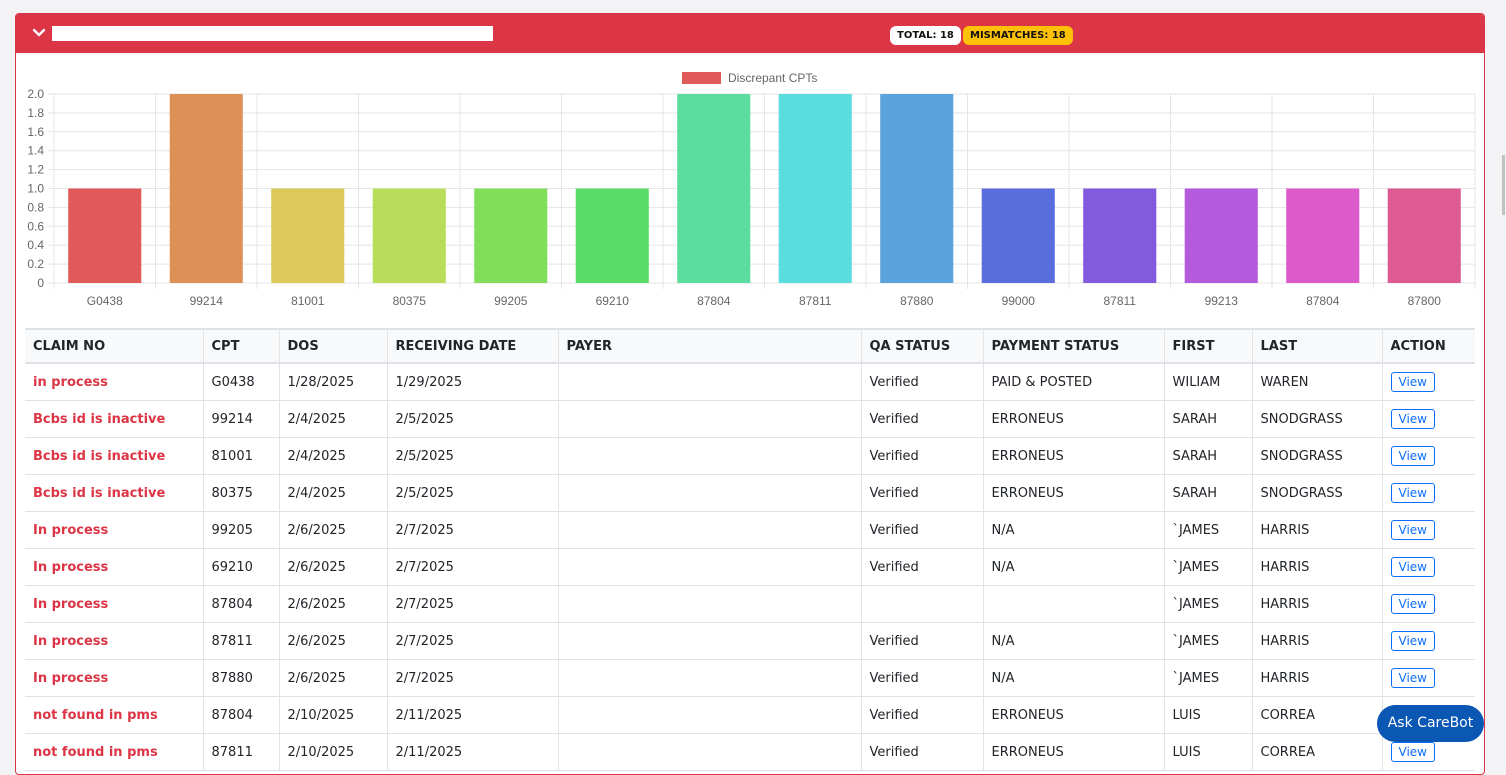 The height and width of the screenshot is (775, 1506). Describe the element at coordinates (772, 78) in the screenshot. I see `legend-label: Discrepant CPTs` at that location.